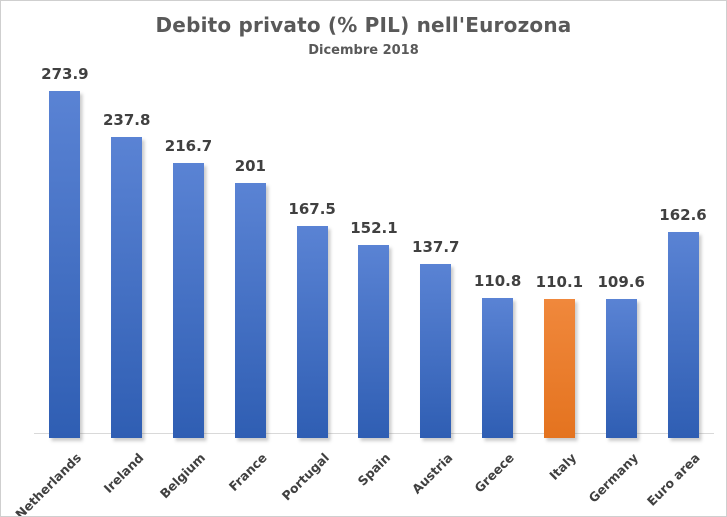 The height and width of the screenshot is (517, 727). What do you see at coordinates (374, 469) in the screenshot?
I see `x-tick-label-spain: Spain` at bounding box center [374, 469].